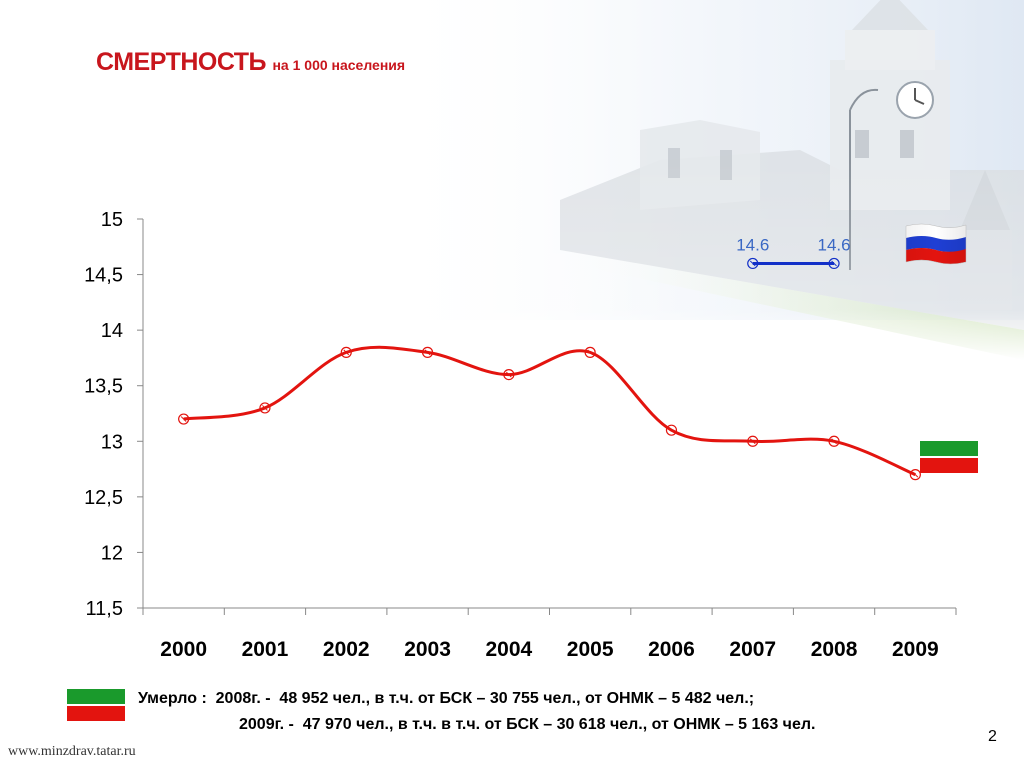 The image size is (1024, 768). Describe the element at coordinates (112, 220) in the screenshot. I see `y-tick-label: 15` at that location.